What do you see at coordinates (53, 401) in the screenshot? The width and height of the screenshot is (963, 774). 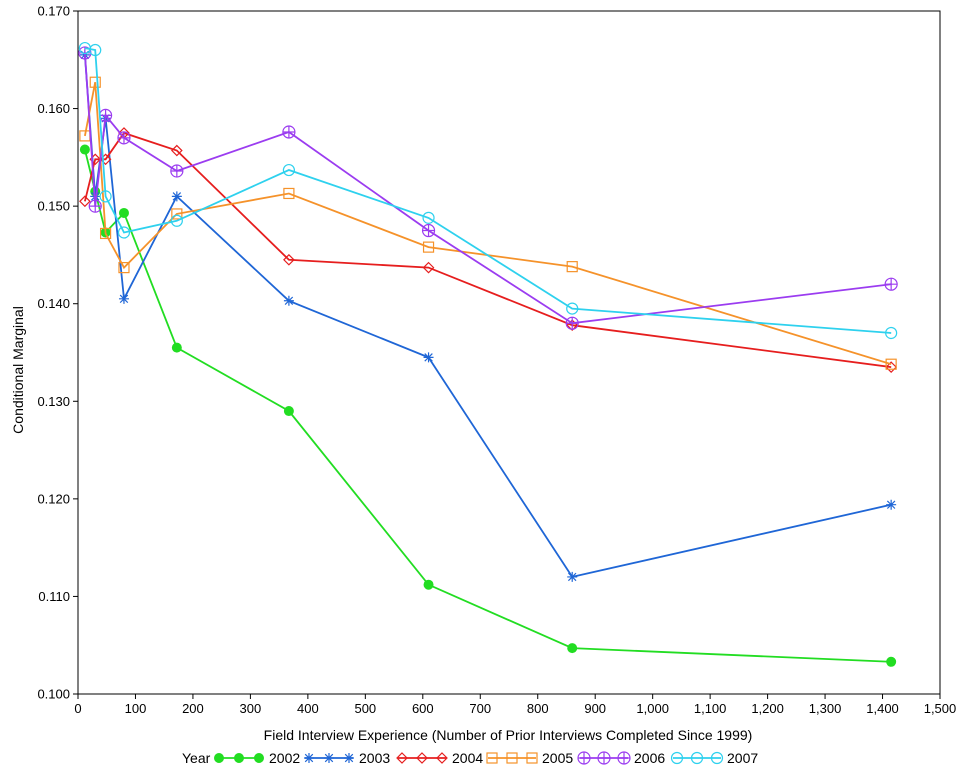 I see `y-tick-label: 0.130` at bounding box center [53, 401].